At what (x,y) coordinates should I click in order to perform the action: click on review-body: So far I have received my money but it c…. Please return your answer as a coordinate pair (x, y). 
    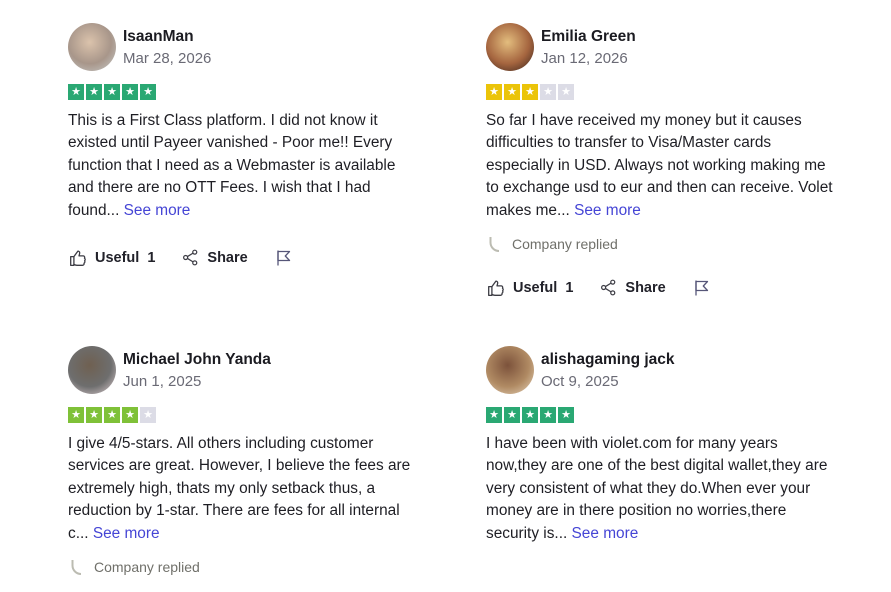
    Looking at the image, I should click on (659, 165).